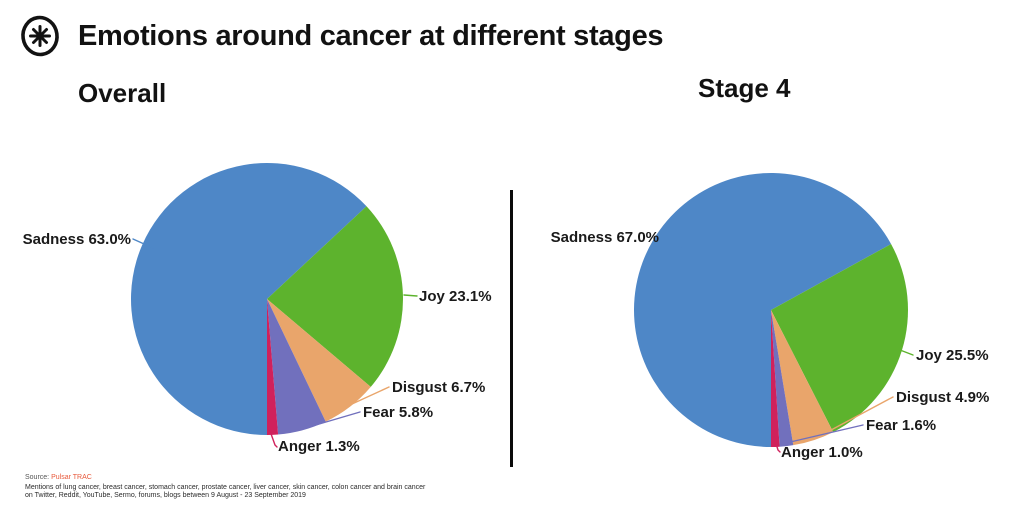 The width and height of the screenshot is (1024, 512). I want to click on pie-label-fear: Fear 1.6%, so click(901, 425).